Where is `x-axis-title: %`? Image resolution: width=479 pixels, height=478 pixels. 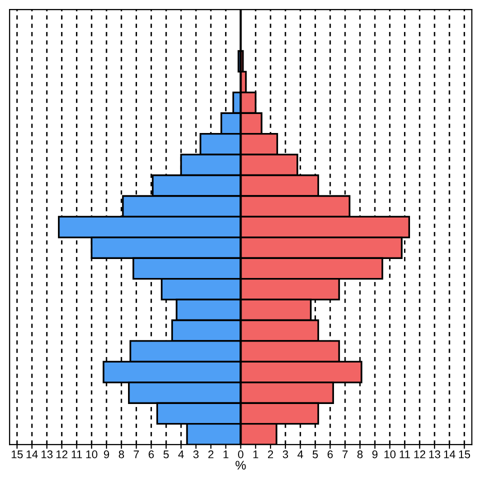
x-axis-title: % is located at coordinates (241, 465).